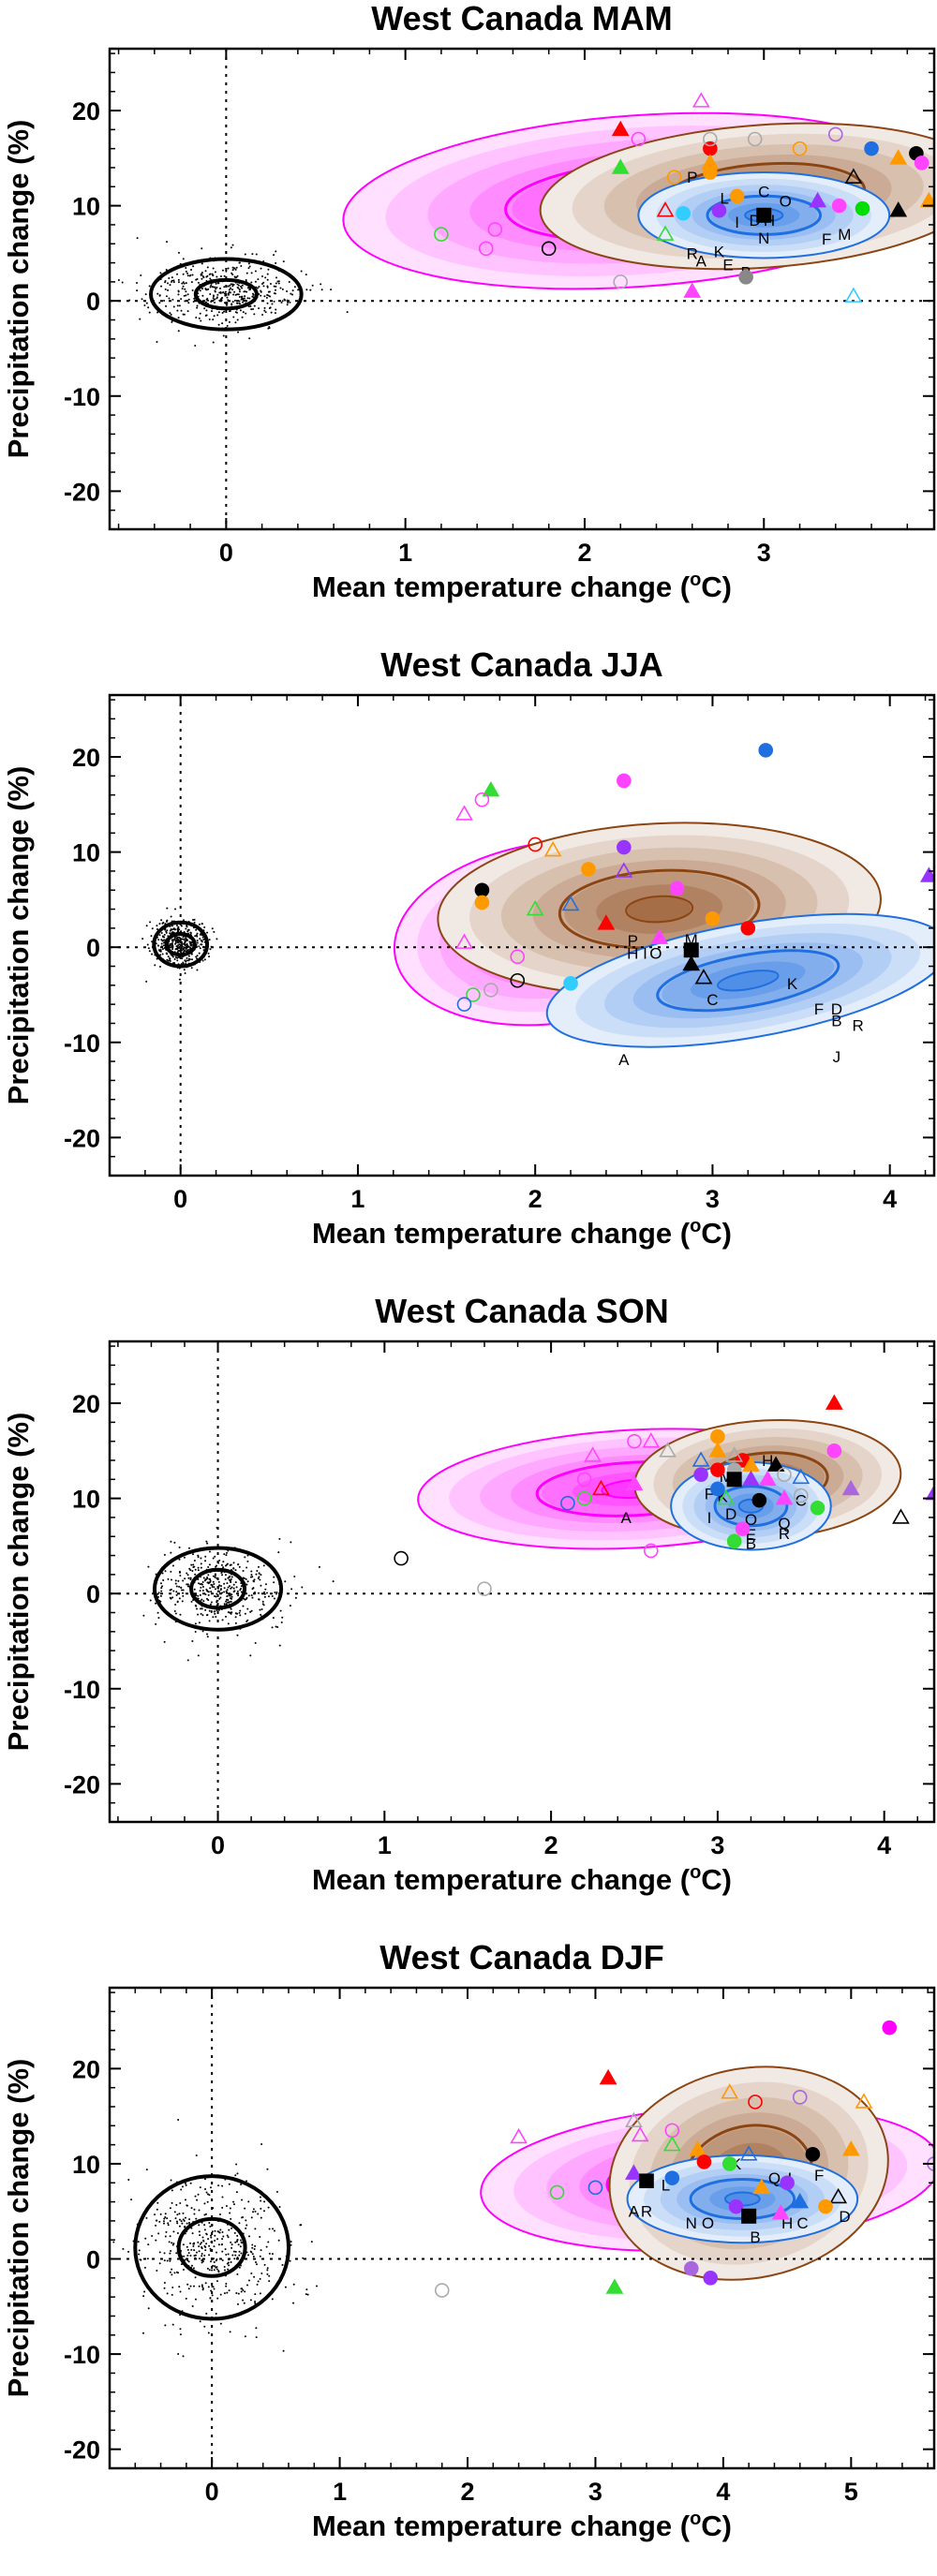 The width and height of the screenshot is (937, 2576). I want to click on x-tick-label: 0, so click(218, 1845).